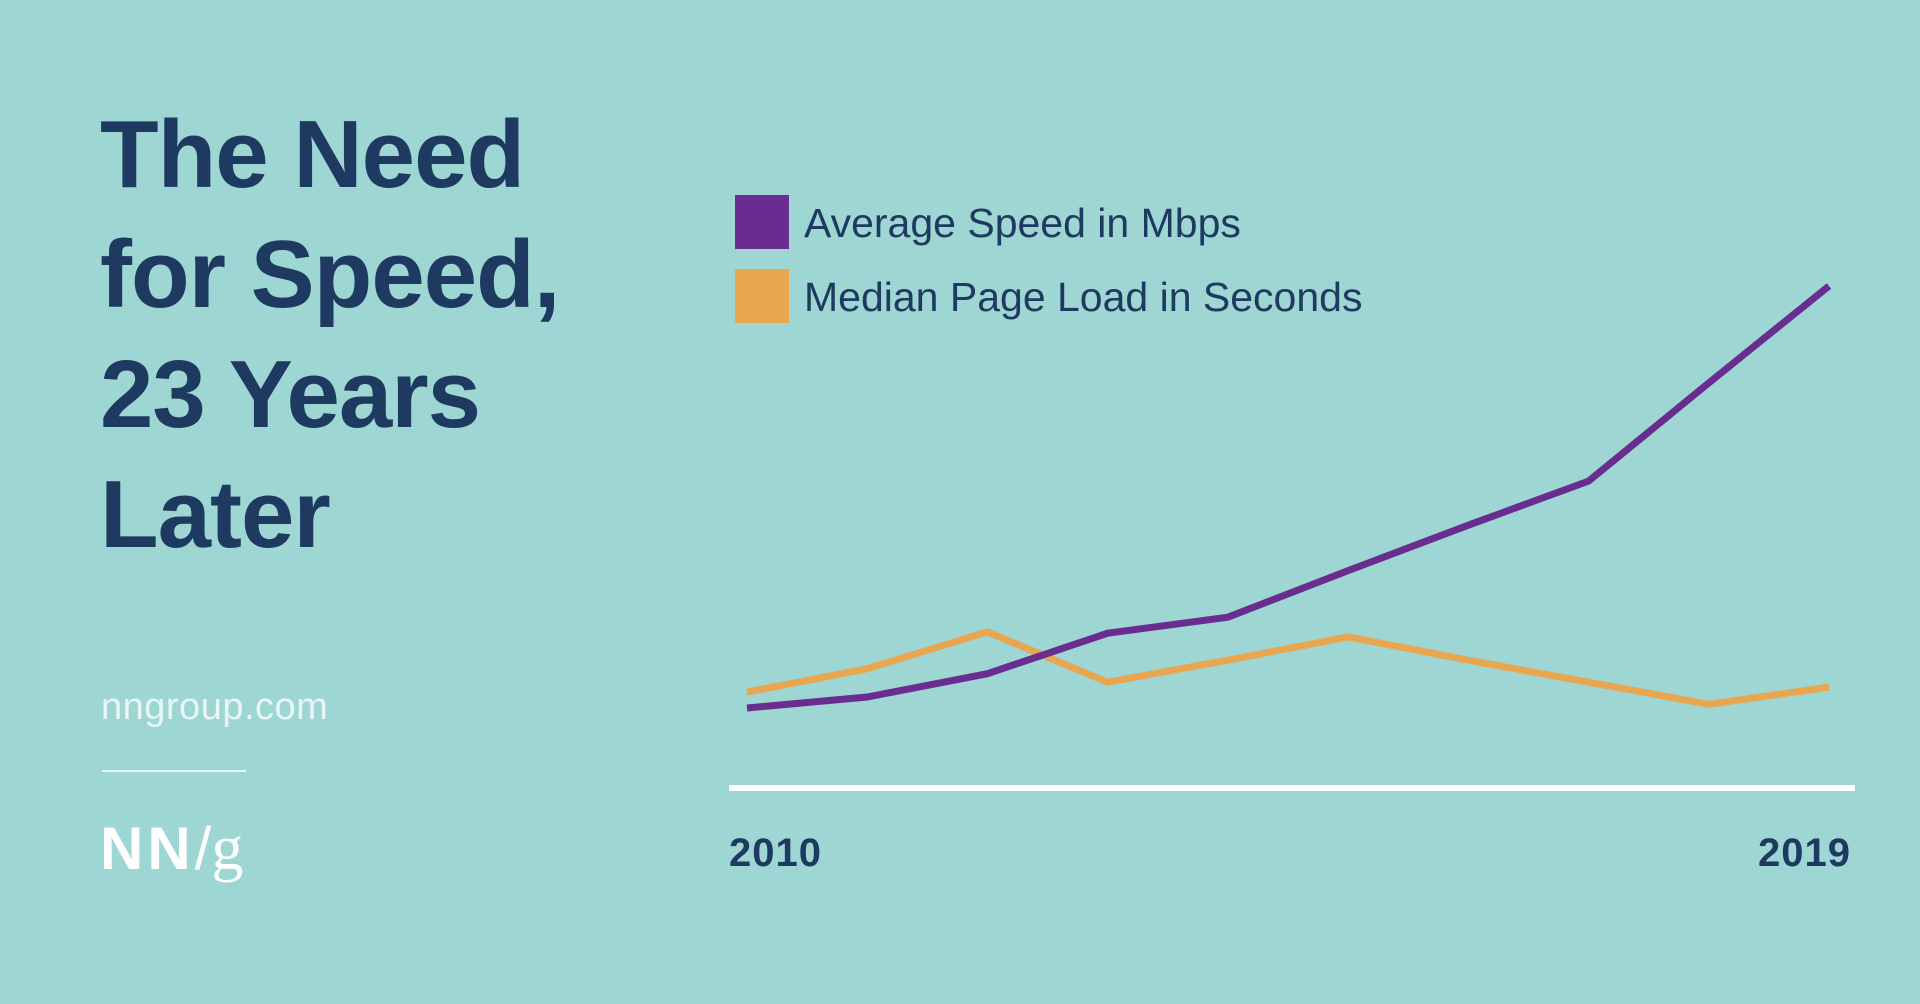  Describe the element at coordinates (312, 154) in the screenshot. I see `title-line: The Need` at that location.